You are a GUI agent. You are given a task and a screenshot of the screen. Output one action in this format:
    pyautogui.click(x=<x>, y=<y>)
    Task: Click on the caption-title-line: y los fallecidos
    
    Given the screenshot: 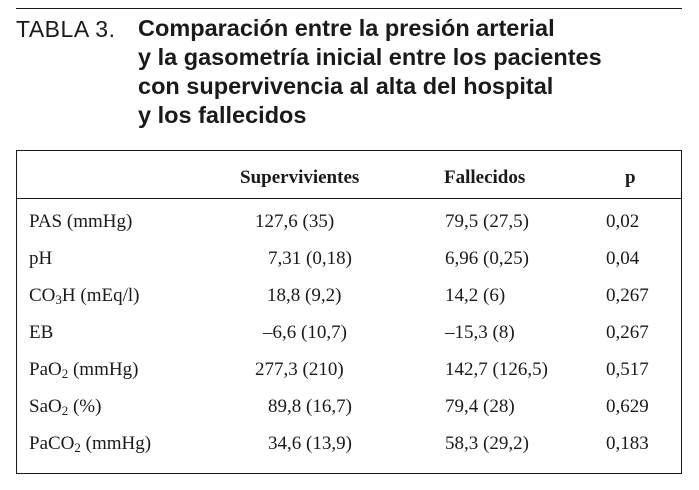 What is the action you would take?
    pyautogui.click(x=222, y=115)
    